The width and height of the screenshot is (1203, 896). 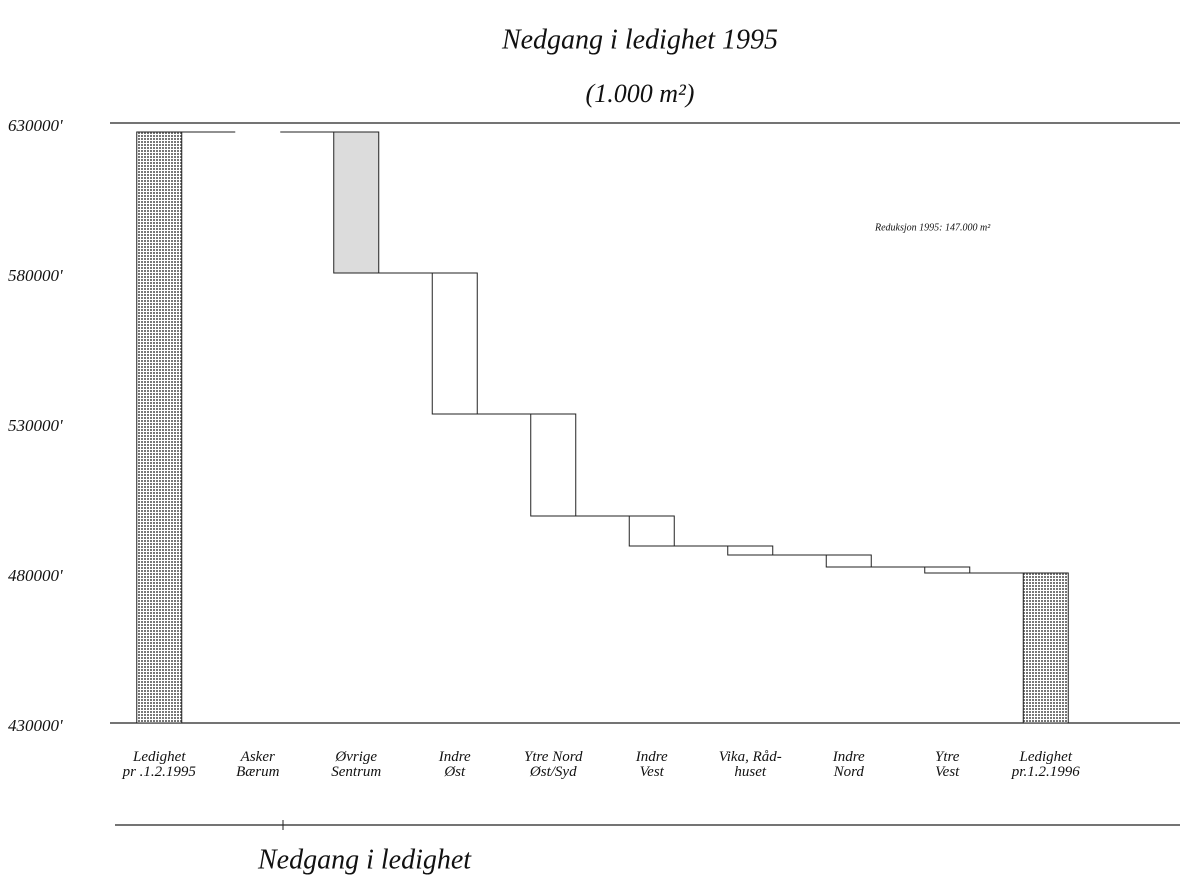 What do you see at coordinates (35, 275) in the screenshot?
I see `y-tick-label: 580000'` at bounding box center [35, 275].